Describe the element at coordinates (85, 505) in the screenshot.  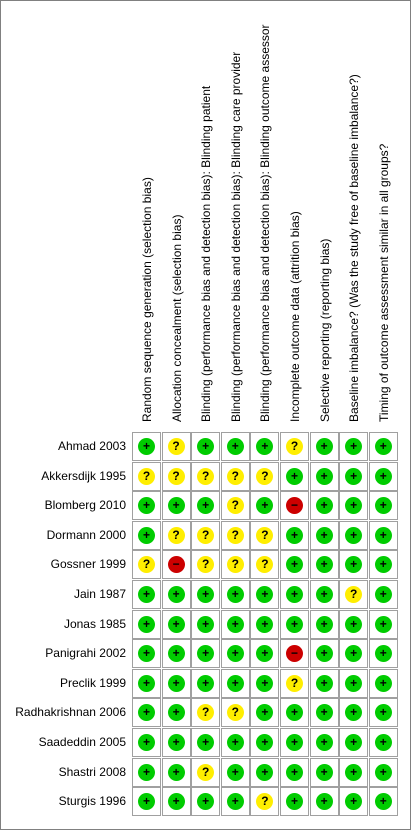
I see `study-label: Blomberg 2010` at that location.